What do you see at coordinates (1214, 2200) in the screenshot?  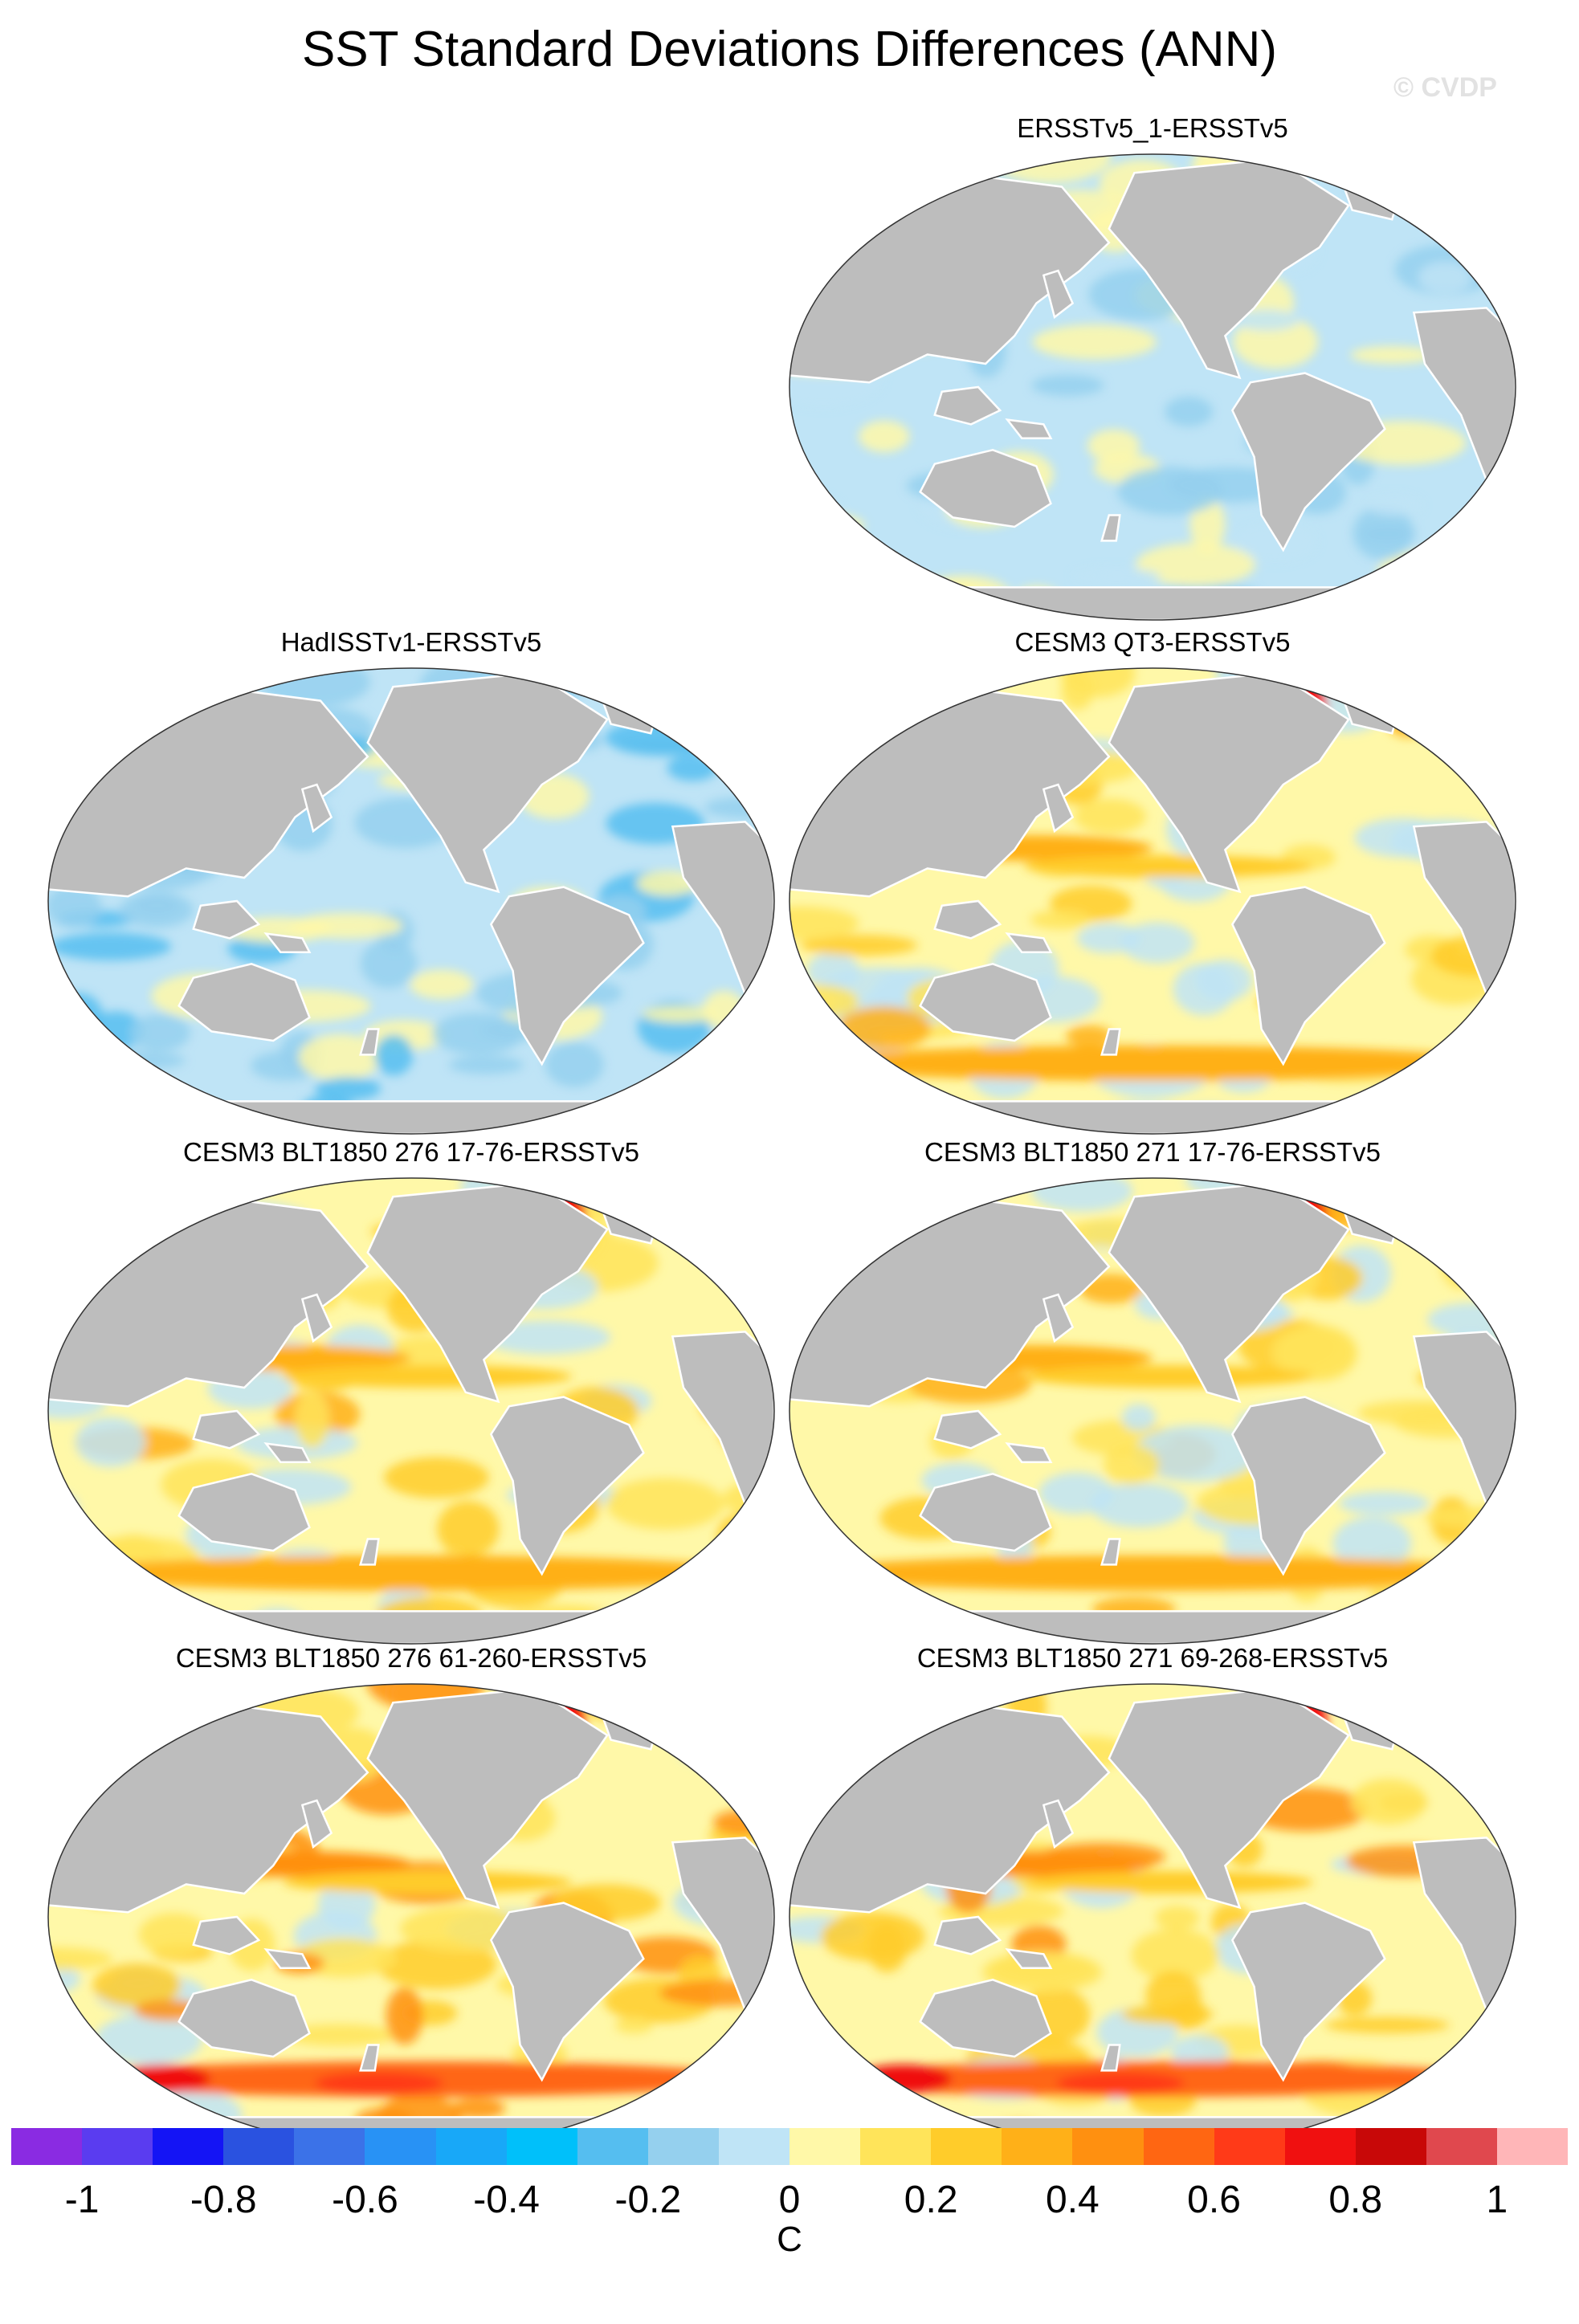 I see `colorbar-tick-label: 0.6` at bounding box center [1214, 2200].